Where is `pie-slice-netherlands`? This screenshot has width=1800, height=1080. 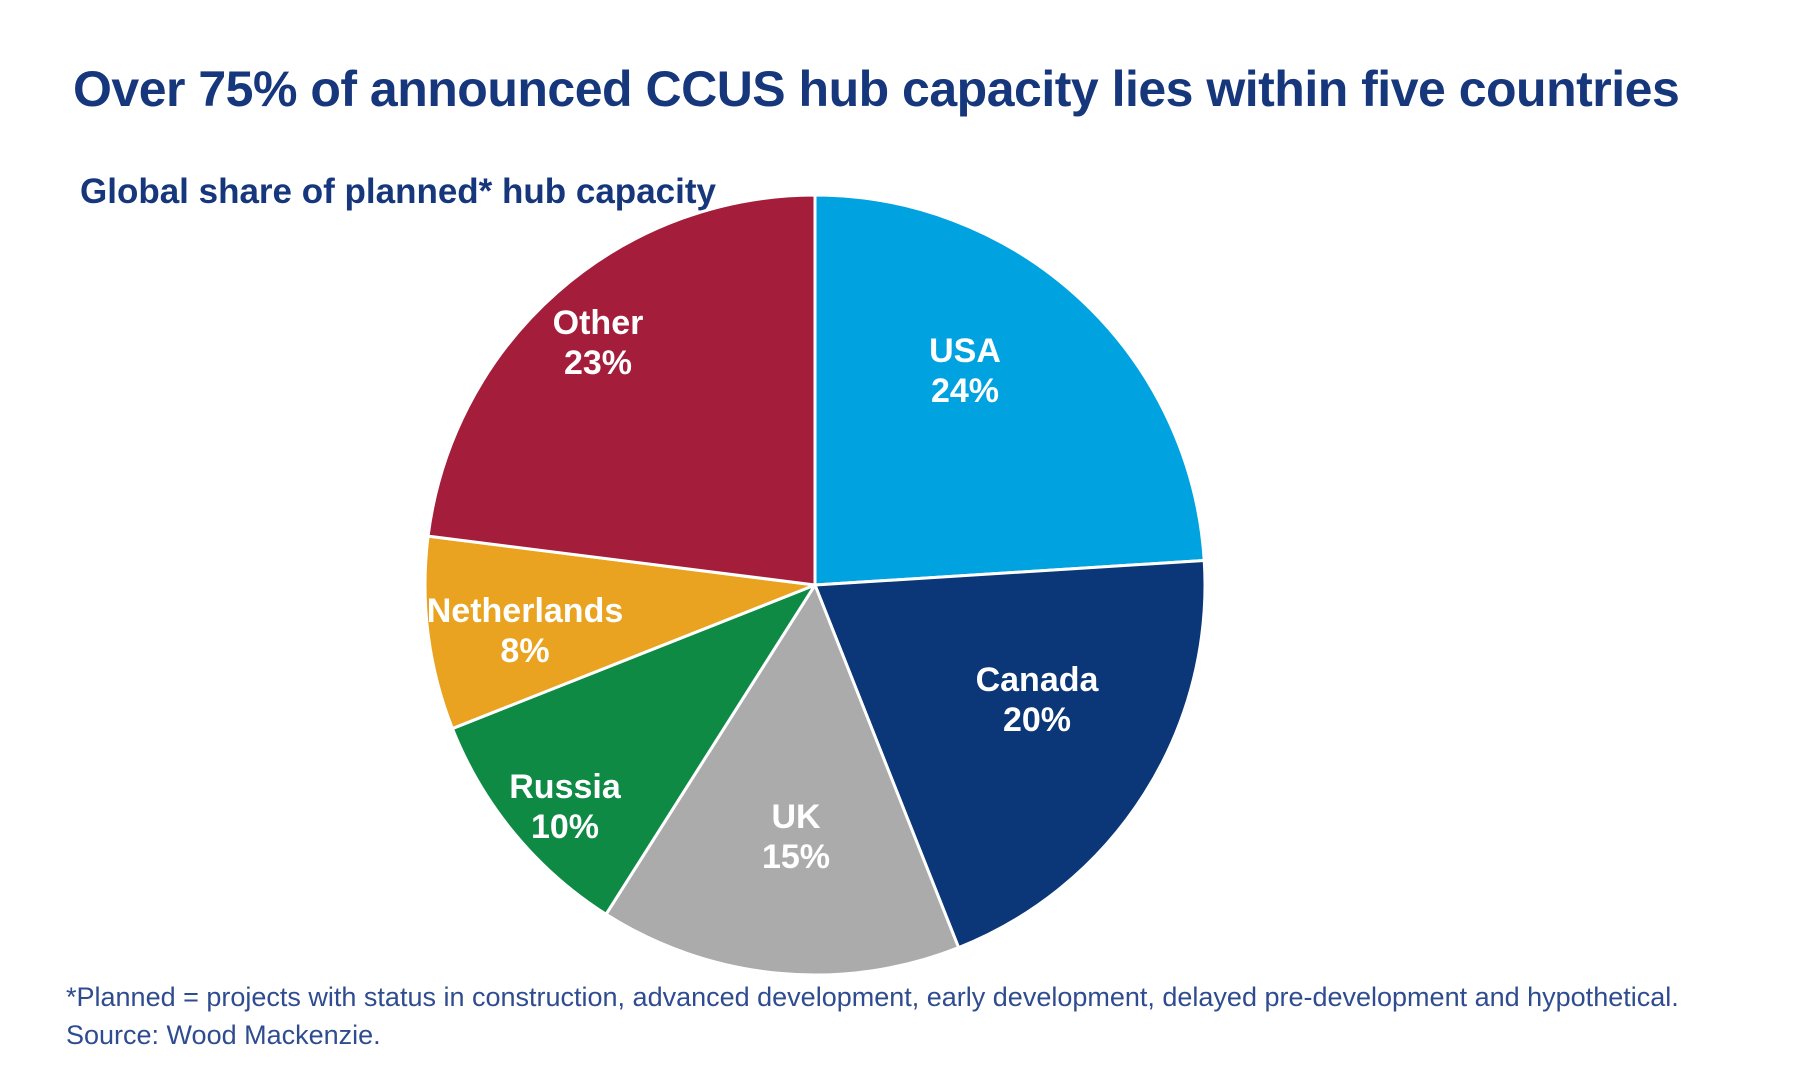
pie-slice-netherlands is located at coordinates (620, 632).